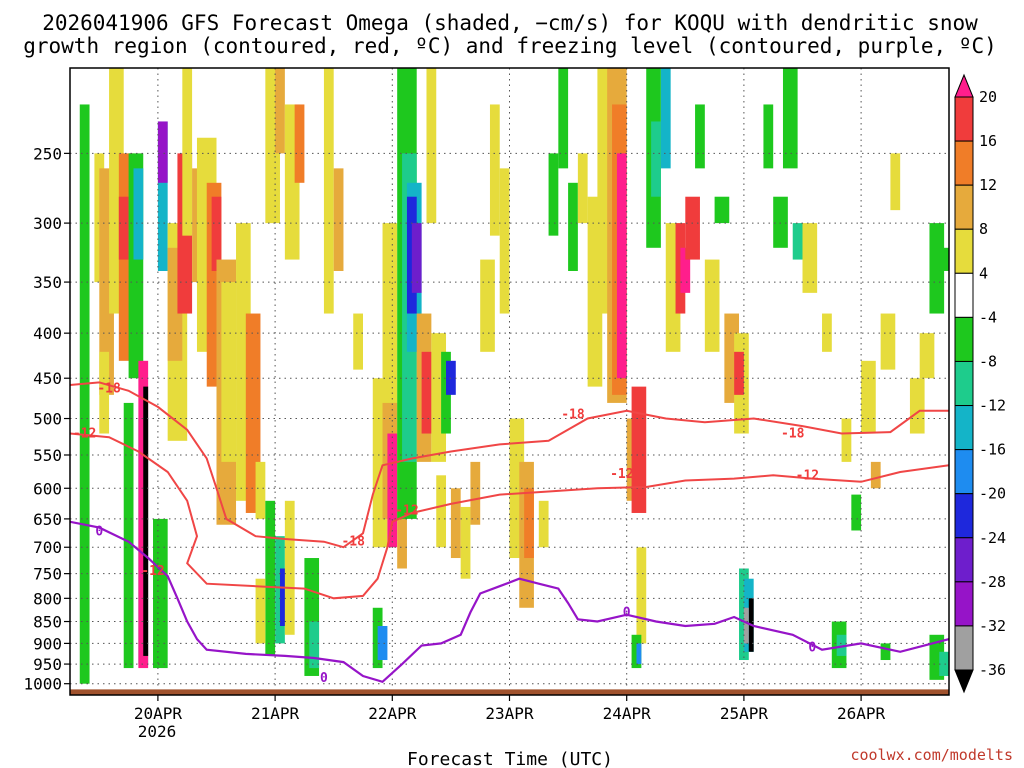 Image resolution: width=1024 pixels, height=768 pixels. Describe the element at coordinates (157, 731) in the screenshot. I see `year-label: 2026` at that location.